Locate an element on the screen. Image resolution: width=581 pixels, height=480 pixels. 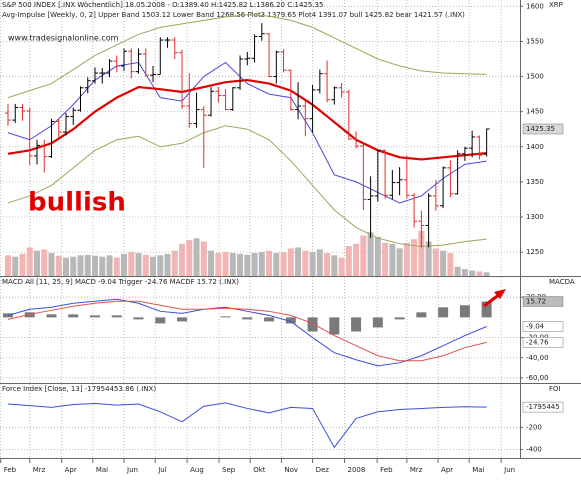
x-tick-label: Nov is located at coordinates (291, 470).